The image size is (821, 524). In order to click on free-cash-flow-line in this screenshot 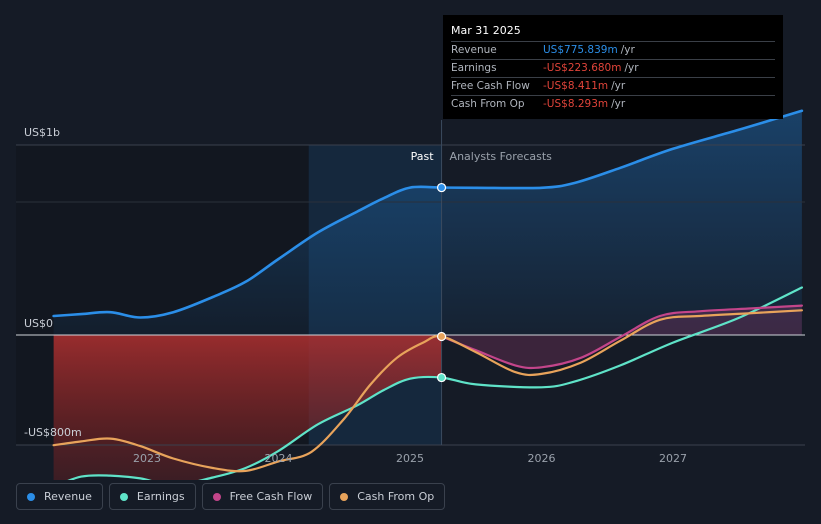, I will do `click(621, 337)`.